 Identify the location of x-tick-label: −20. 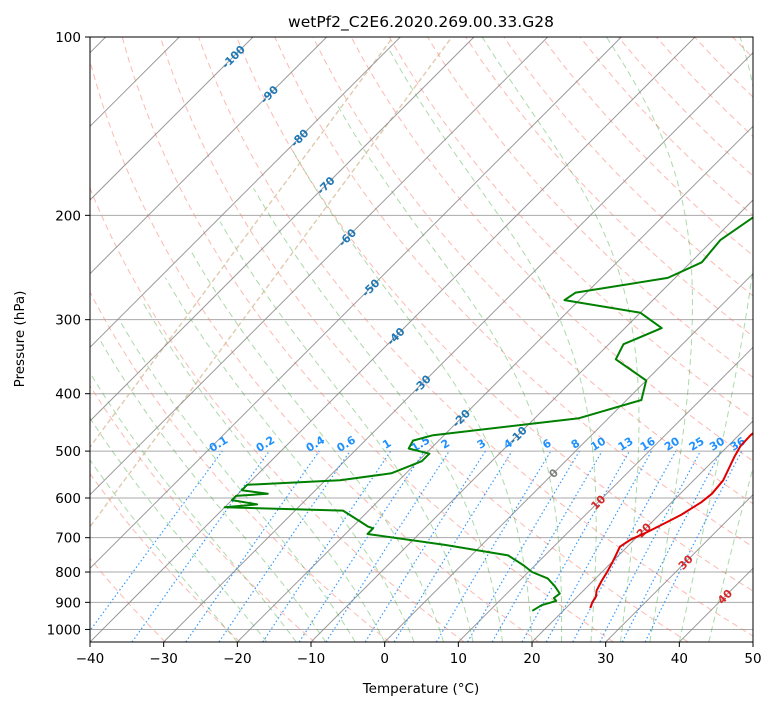
(237, 659).